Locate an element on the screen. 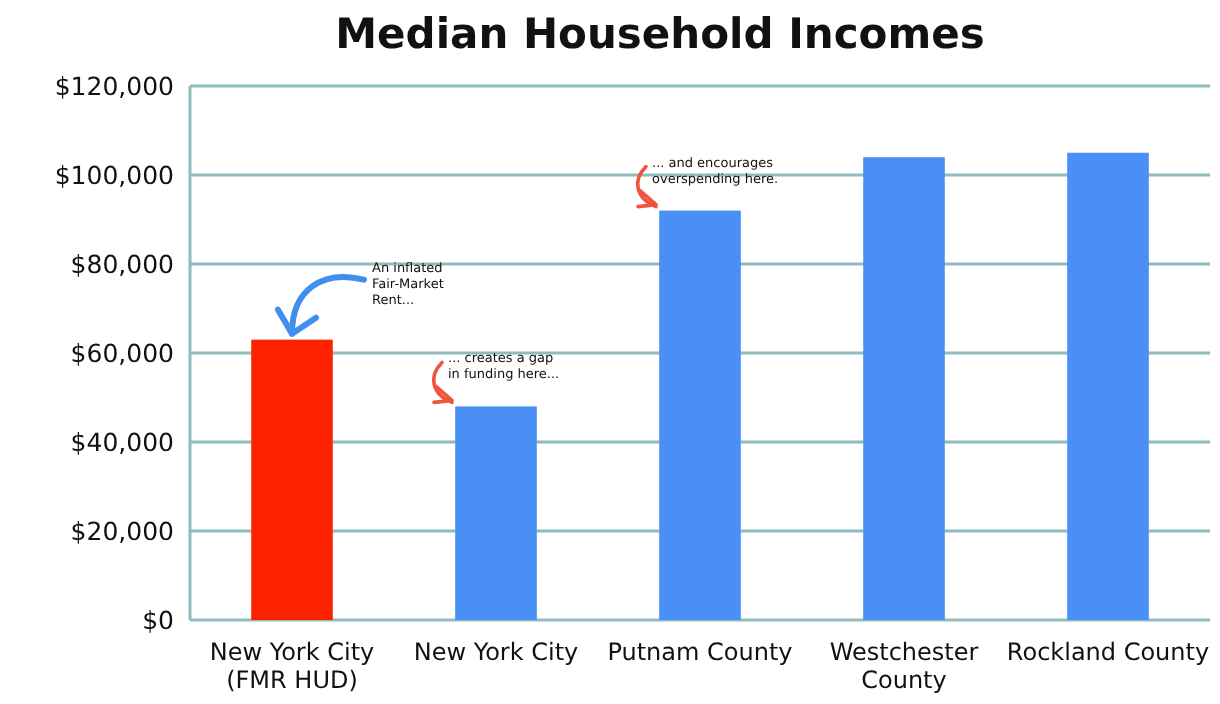 The width and height of the screenshot is (1220, 704). chart-title: Median Household Incomes is located at coordinates (660, 34).